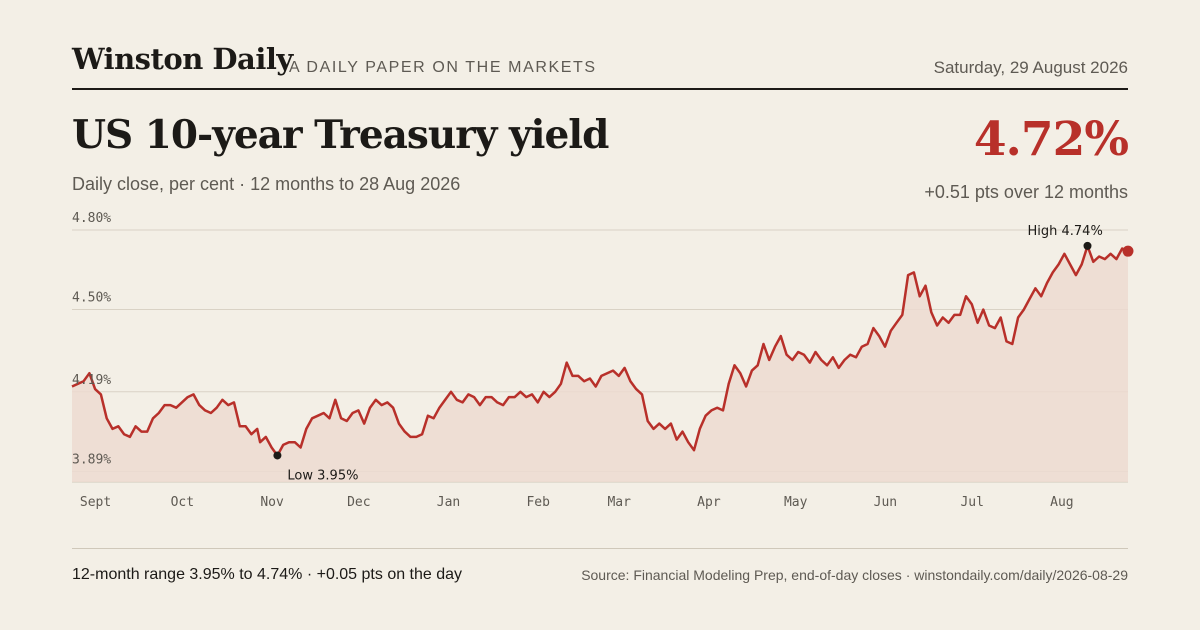 The image size is (1200, 630). I want to click on publication-date: Saturday, 29 August 2026, so click(1030, 67).